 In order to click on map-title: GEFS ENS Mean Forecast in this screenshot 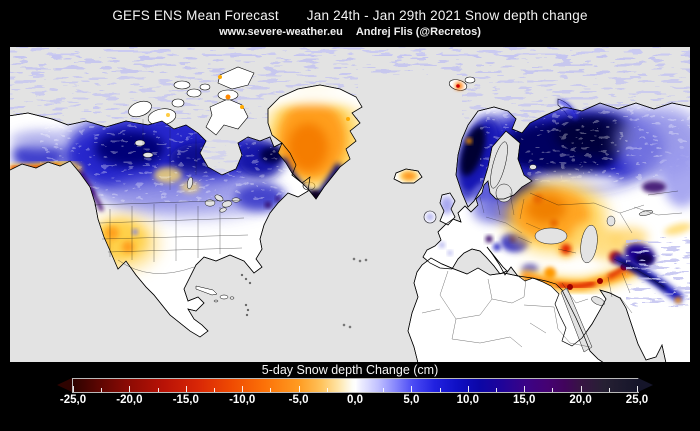, I will do `click(195, 15)`.